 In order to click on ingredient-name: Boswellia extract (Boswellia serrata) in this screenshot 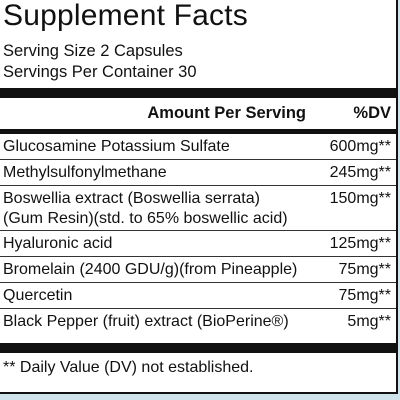, I will do `click(131, 198)`.